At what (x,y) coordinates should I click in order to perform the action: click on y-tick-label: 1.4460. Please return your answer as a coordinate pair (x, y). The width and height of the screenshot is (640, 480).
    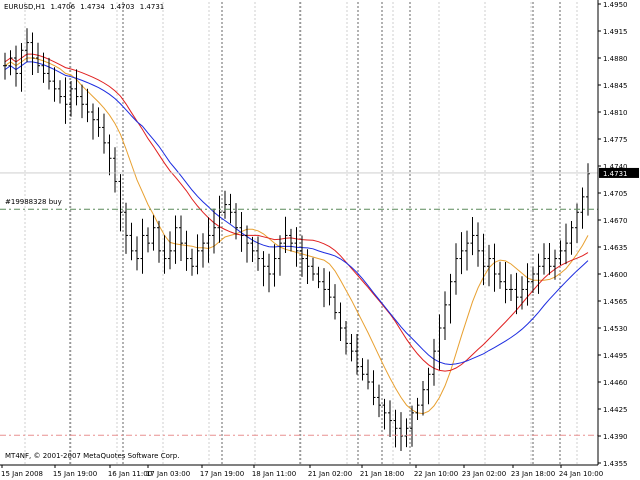
    Looking at the image, I should click on (615, 383).